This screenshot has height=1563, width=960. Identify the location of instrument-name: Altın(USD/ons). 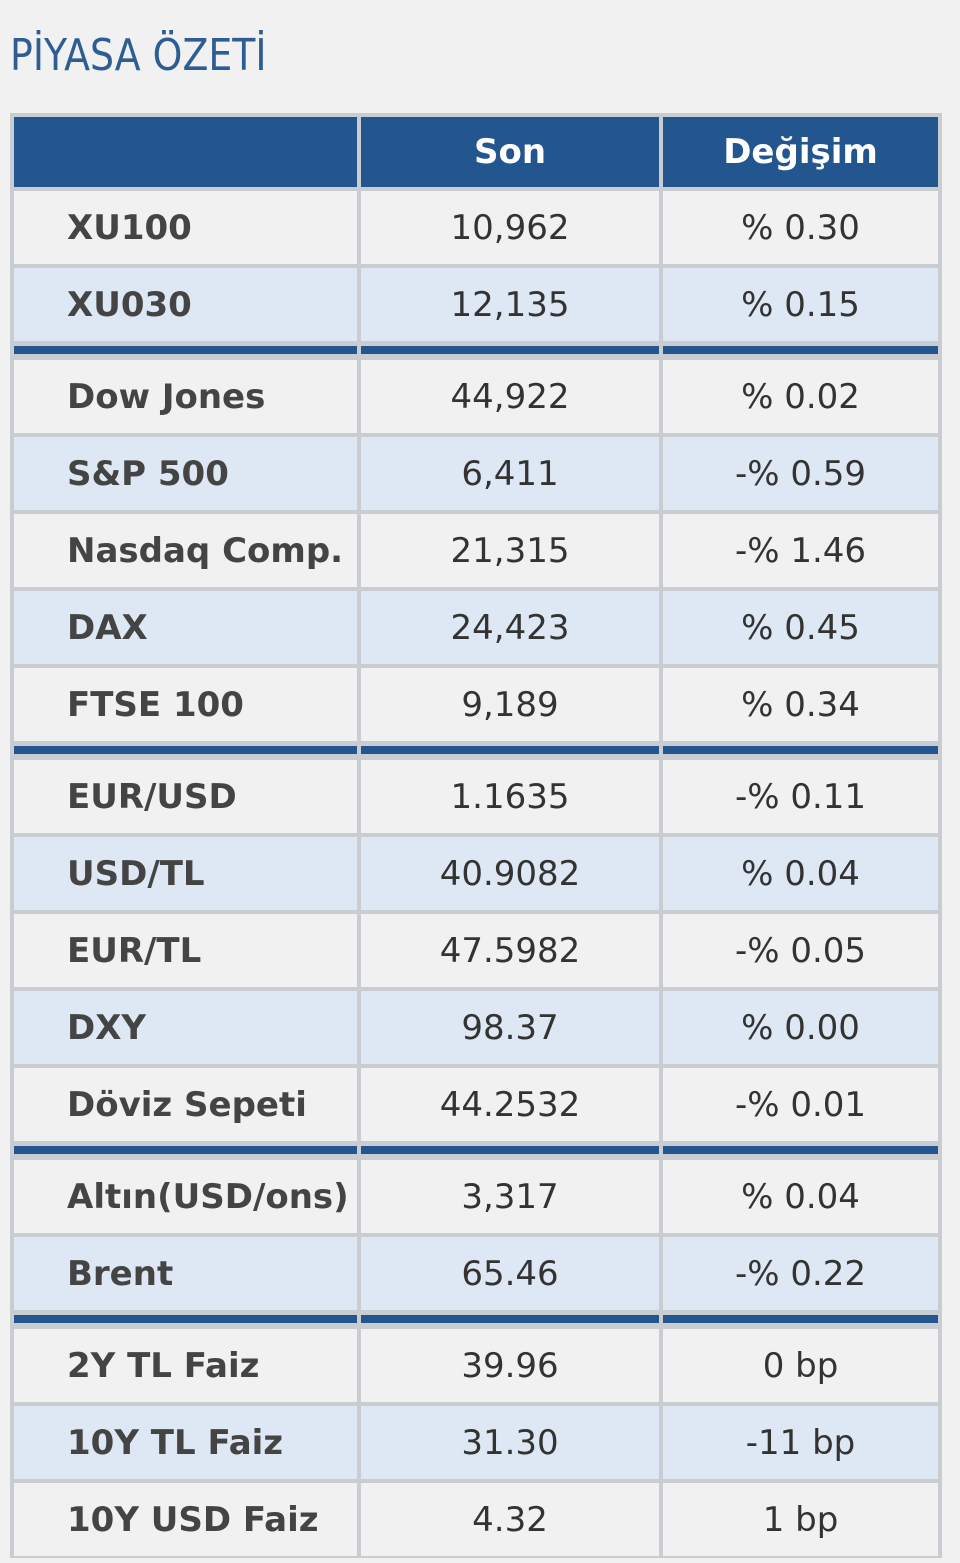
(185, 1196).